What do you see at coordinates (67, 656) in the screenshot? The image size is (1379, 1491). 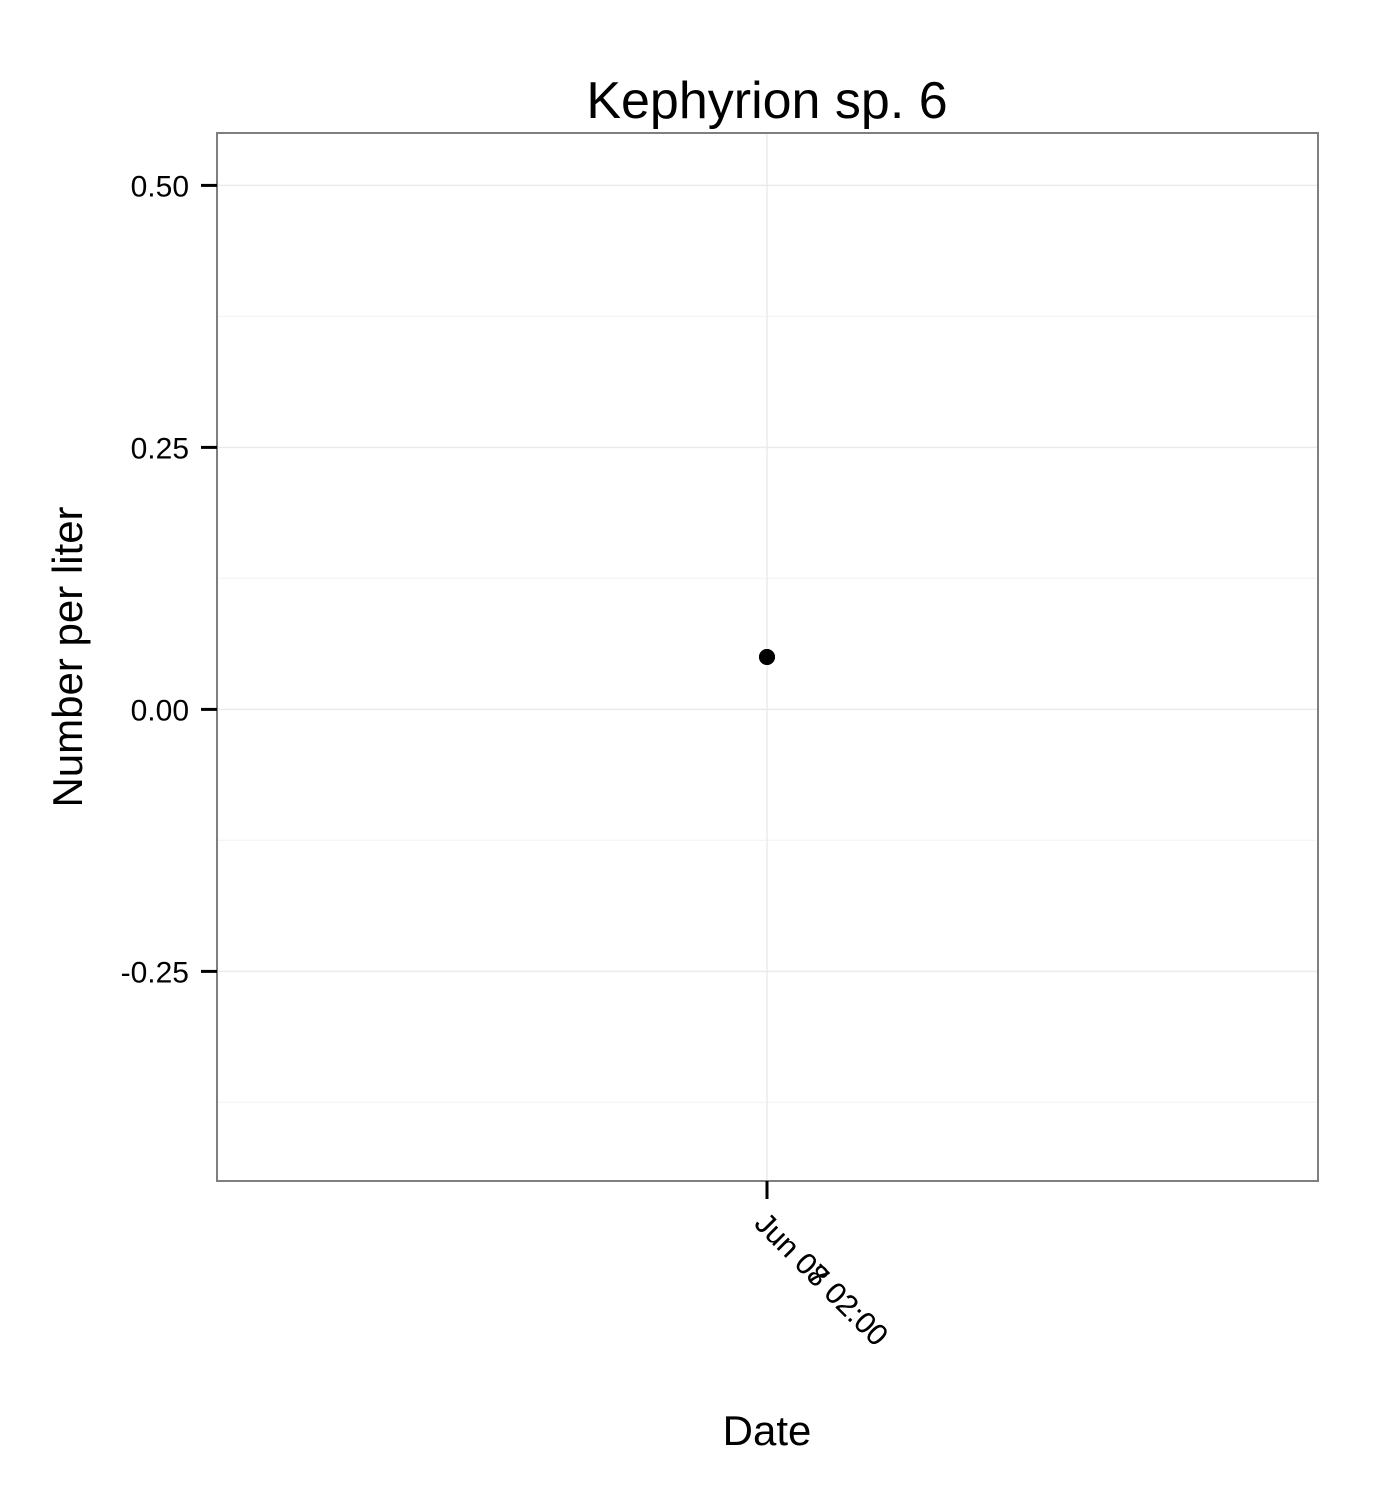 I see `y-axis-title: Number per liter` at bounding box center [67, 656].